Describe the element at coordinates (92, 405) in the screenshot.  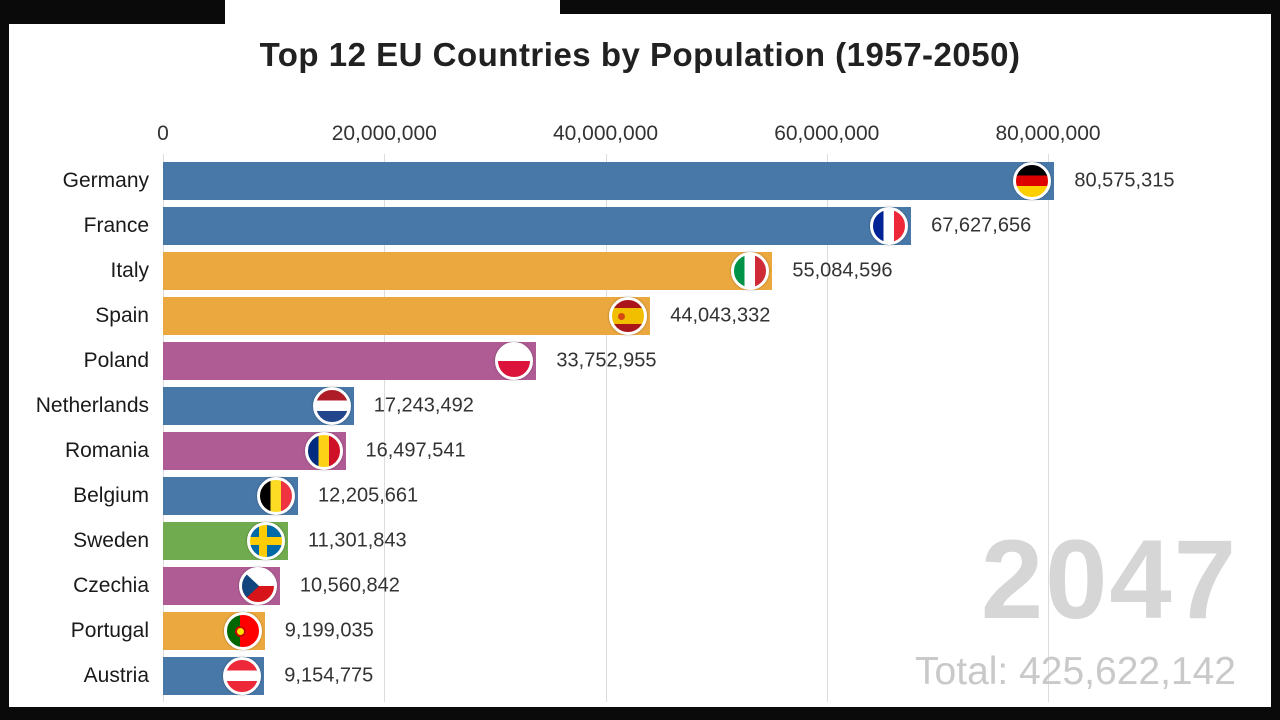
I see `country-label: Netherlands` at that location.